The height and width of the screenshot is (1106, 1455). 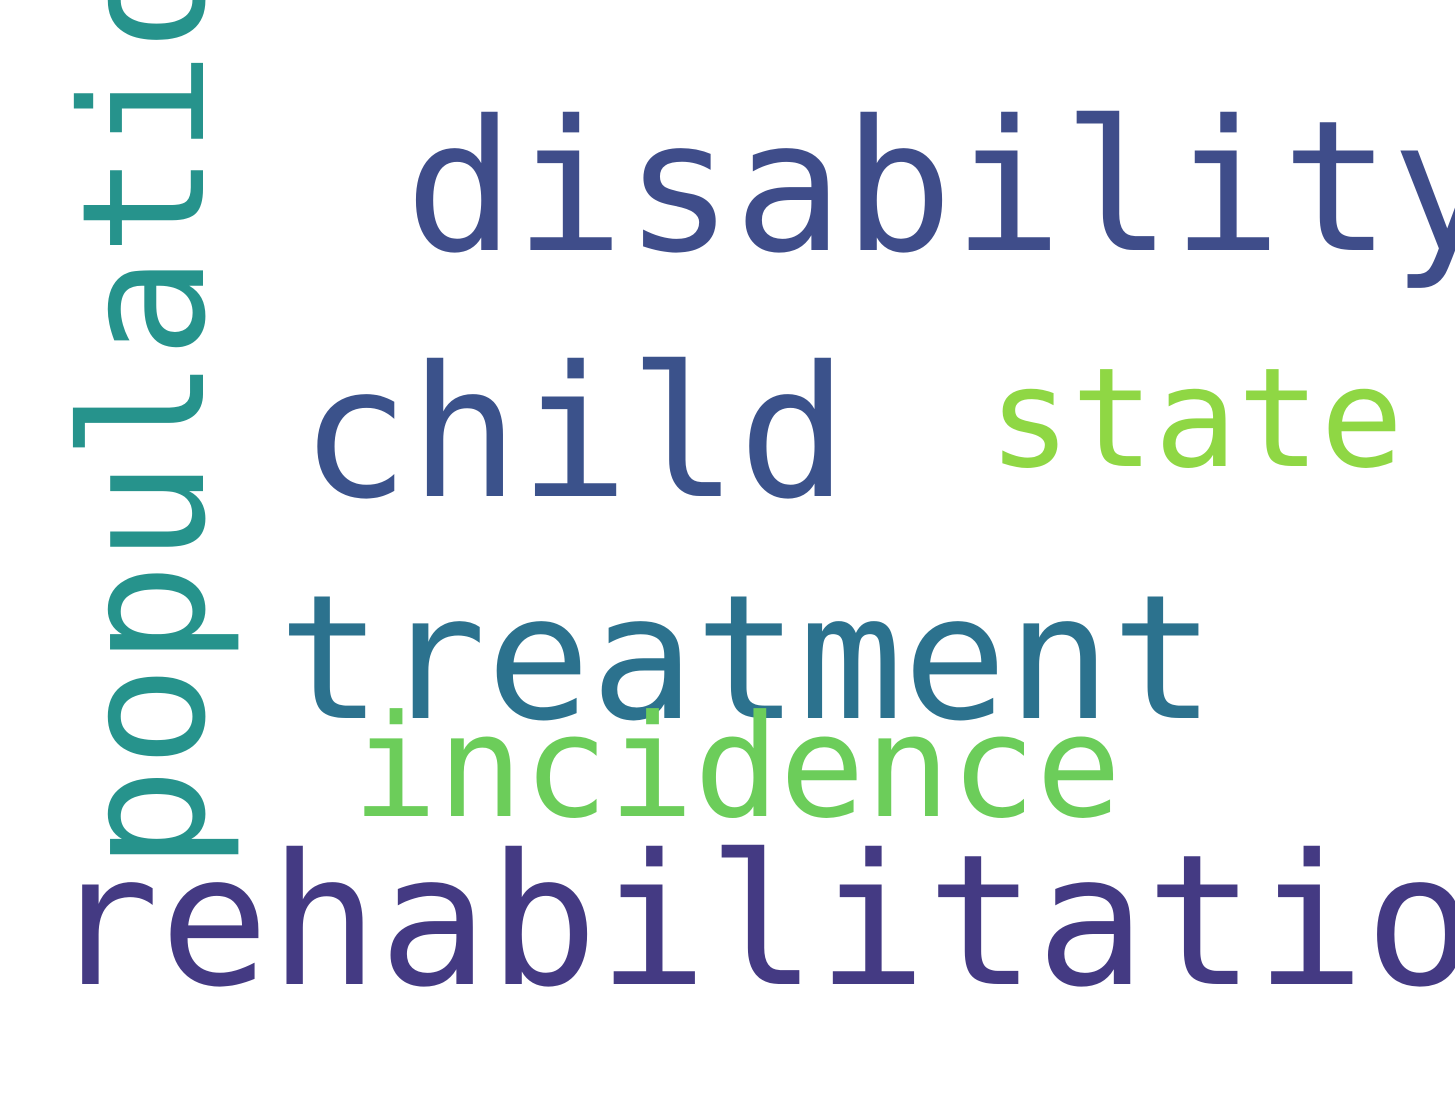 I want to click on word-incidence: incidence, so click(x=737, y=767).